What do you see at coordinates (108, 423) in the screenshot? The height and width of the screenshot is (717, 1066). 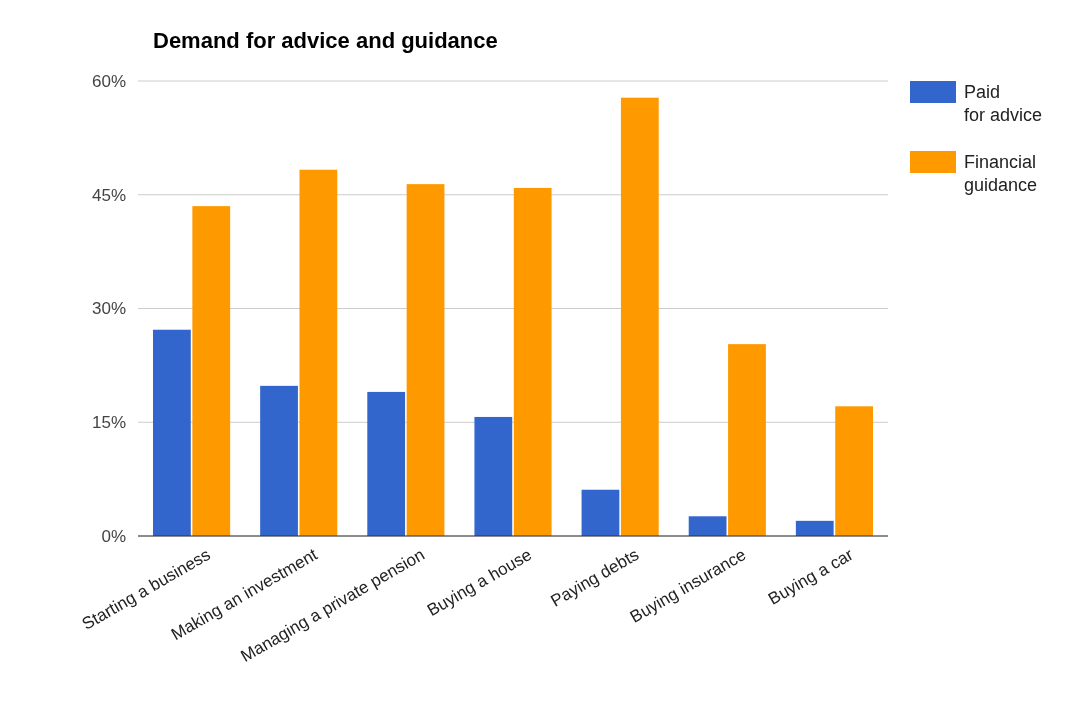 I see `y-tick-label: 15%` at bounding box center [108, 423].